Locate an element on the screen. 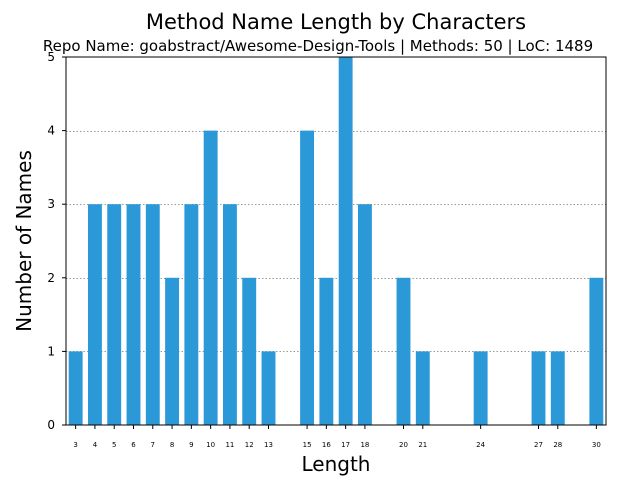  x-tick-label: 8 is located at coordinates (172, 445).